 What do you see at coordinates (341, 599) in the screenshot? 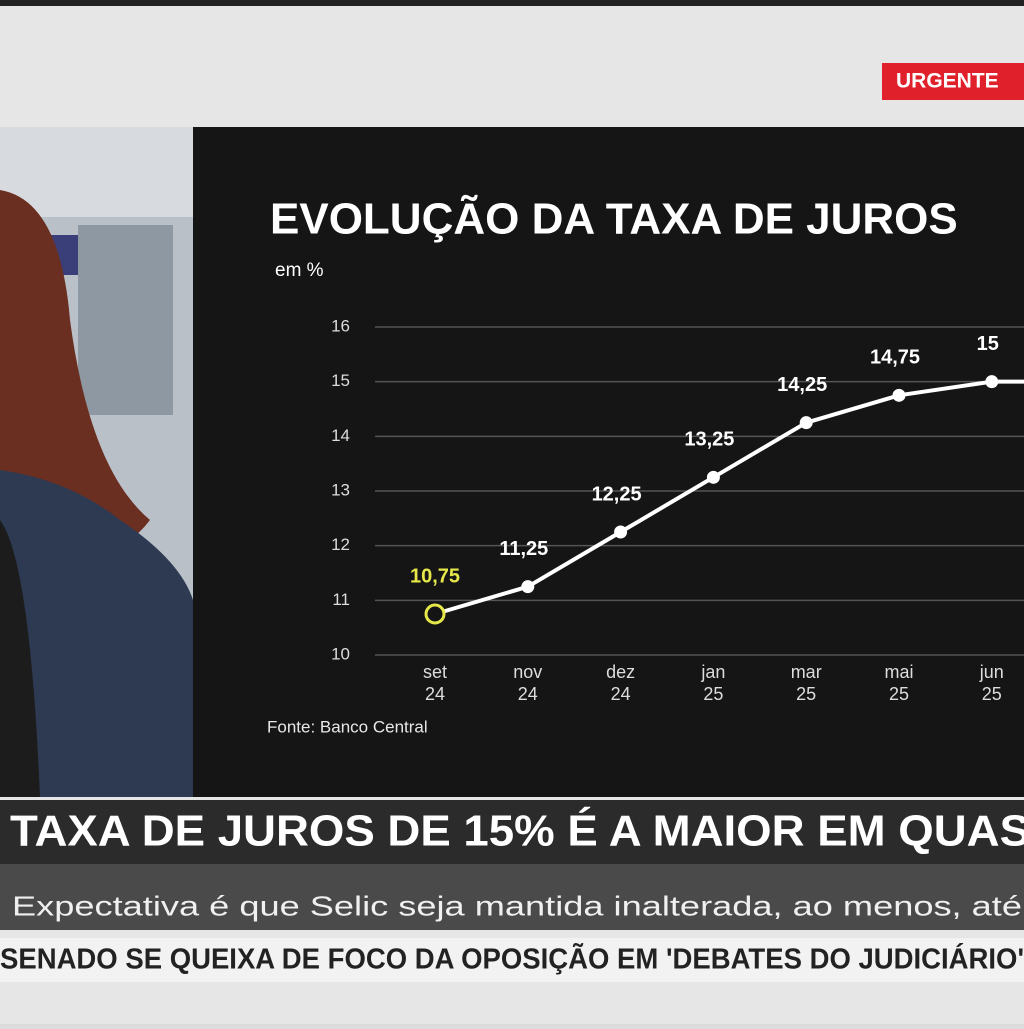
I see `y-tick-label: 11` at bounding box center [341, 599].